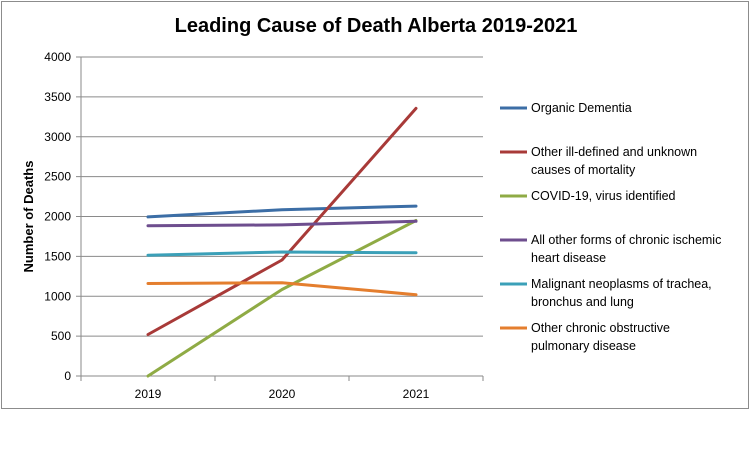 This screenshot has width=753, height=461. Describe the element at coordinates (568, 258) in the screenshot. I see `legend-label-3: heart disease` at that location.